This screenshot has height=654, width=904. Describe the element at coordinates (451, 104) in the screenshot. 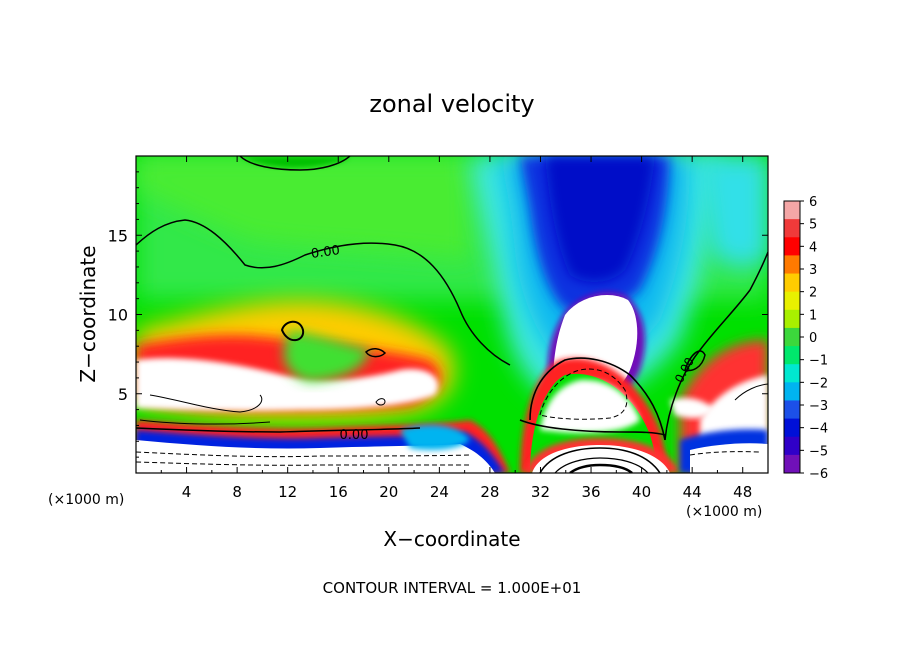

I see `chart-title: zonal velocity` at that location.